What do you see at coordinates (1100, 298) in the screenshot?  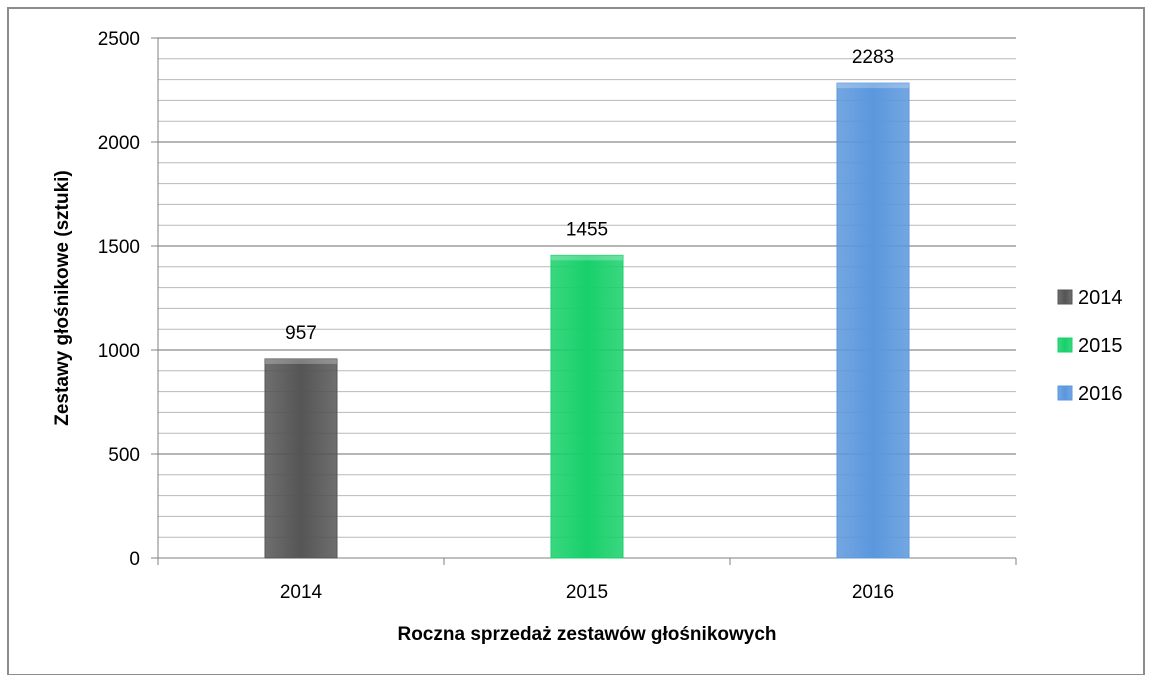 I see `legend-label-2014: 2014` at bounding box center [1100, 298].